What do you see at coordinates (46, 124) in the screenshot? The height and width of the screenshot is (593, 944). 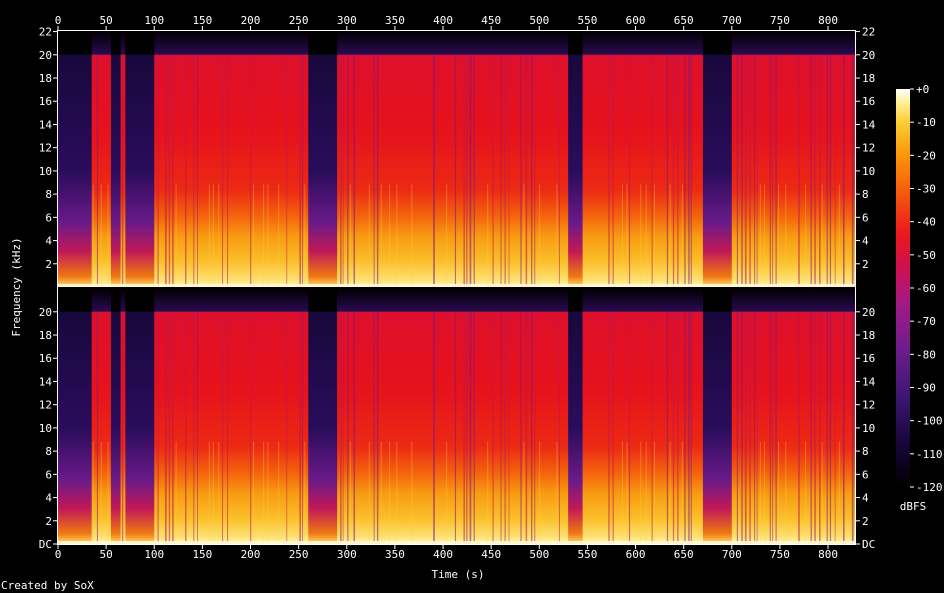 I see `y-tick-label-left: 14` at bounding box center [46, 124].